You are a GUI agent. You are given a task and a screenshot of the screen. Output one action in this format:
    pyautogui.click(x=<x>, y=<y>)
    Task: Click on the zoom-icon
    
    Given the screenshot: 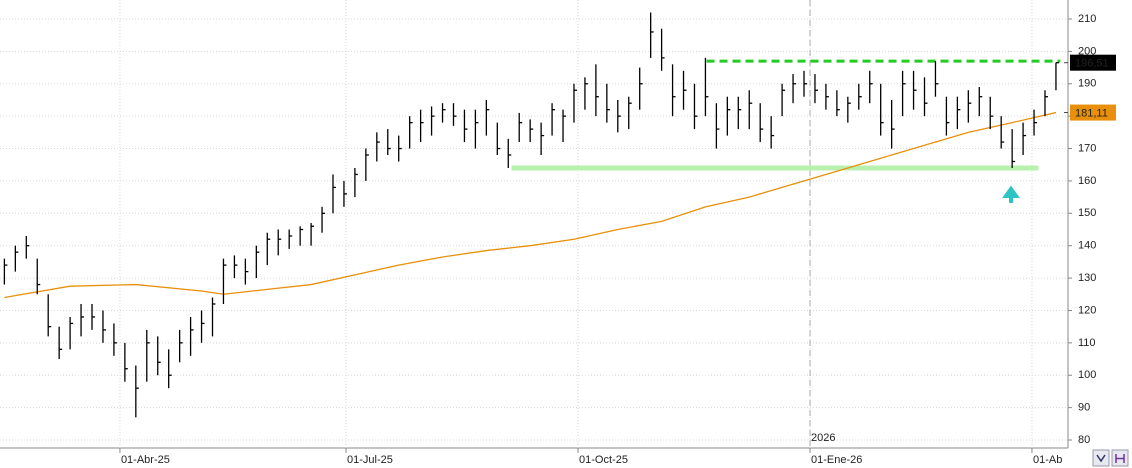 What is the action you would take?
    pyautogui.click(x=1101, y=458)
    